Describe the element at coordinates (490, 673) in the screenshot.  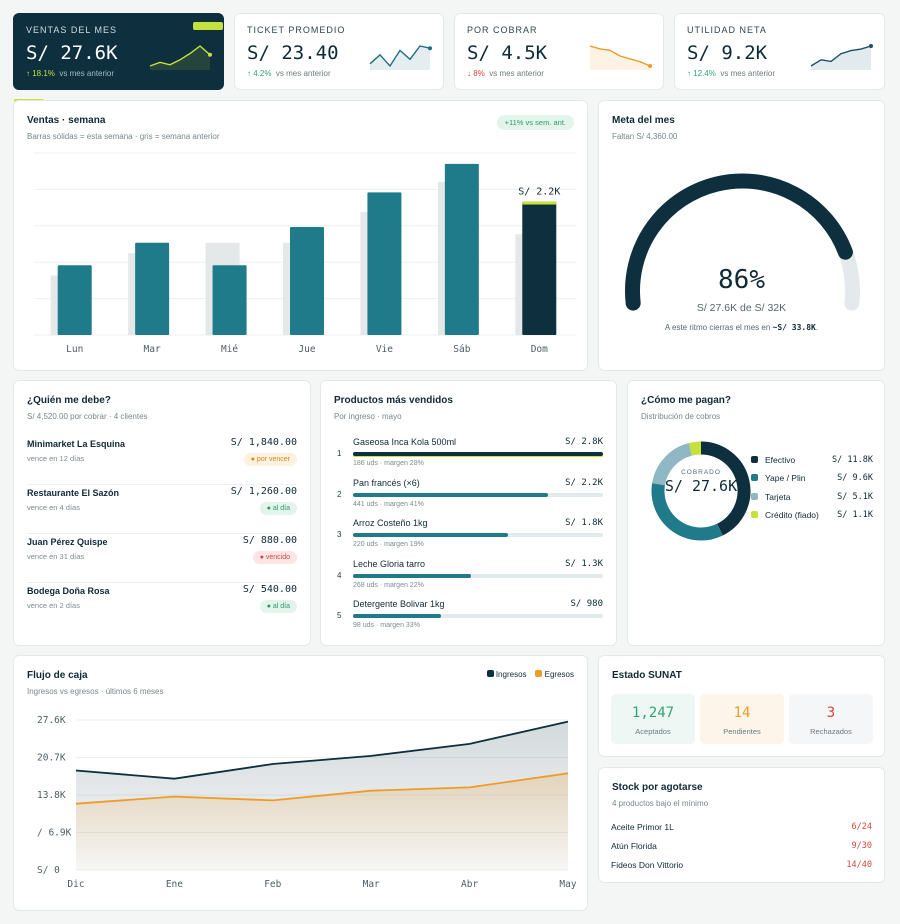
I see `legend-swatch-ingresos` at that location.